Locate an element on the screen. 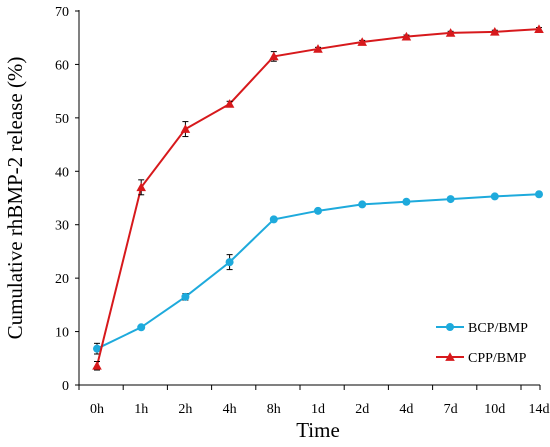 This screenshot has height=447, width=550. y-tick-label: 0 is located at coordinates (65, 386).